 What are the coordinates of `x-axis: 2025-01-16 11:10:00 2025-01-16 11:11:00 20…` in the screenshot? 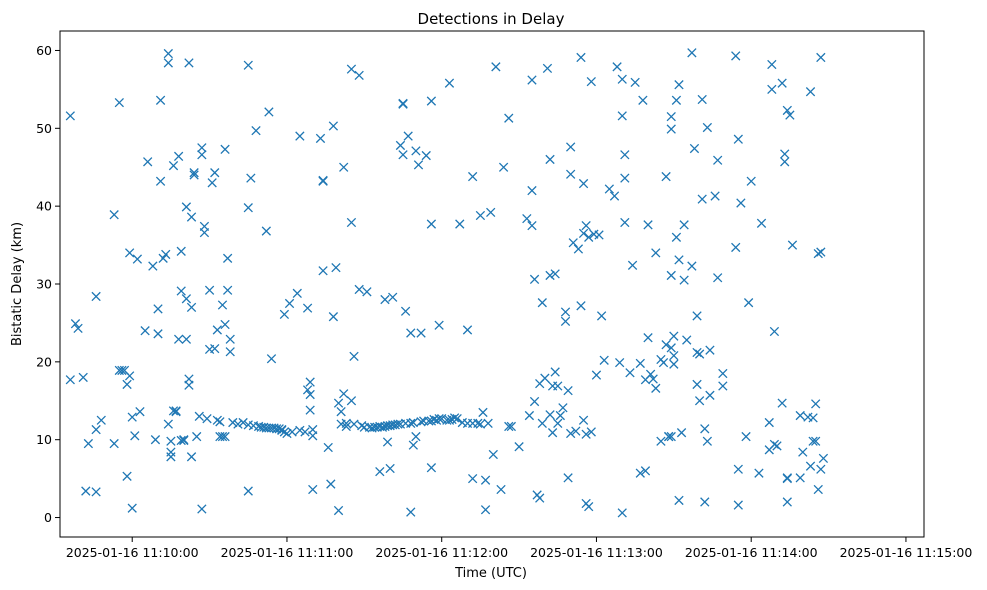 It's located at (519, 548).